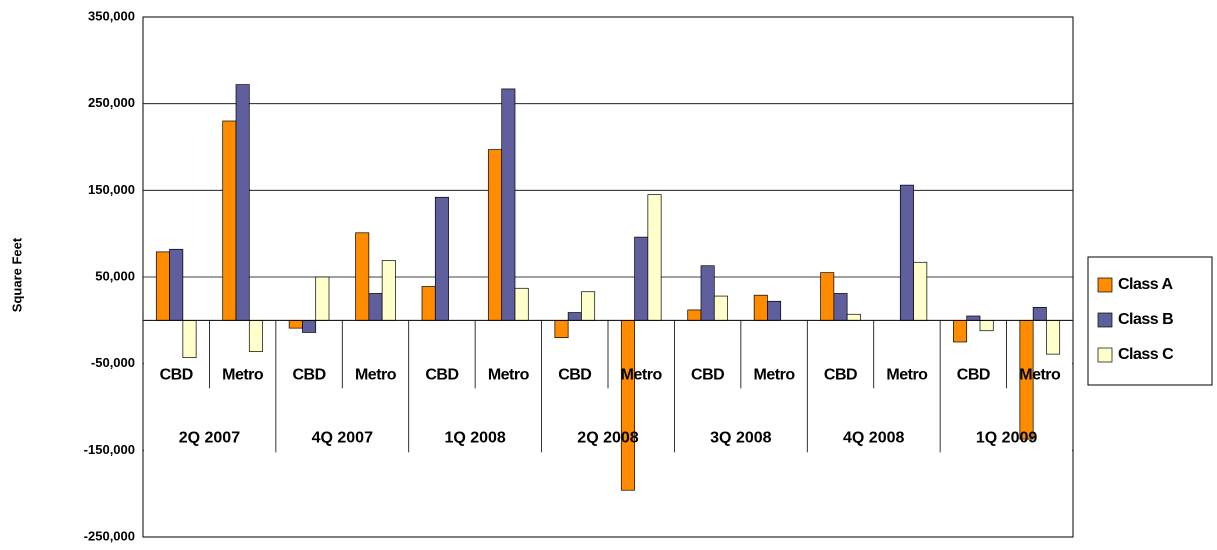  Describe the element at coordinates (1145, 319) in the screenshot. I see `legend-label: Class B` at that location.